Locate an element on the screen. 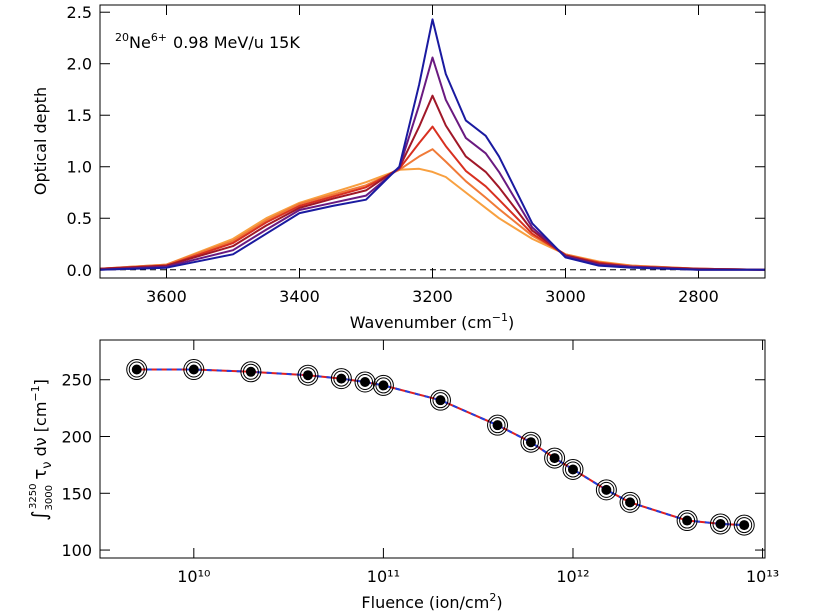 The image size is (830, 612). y-tick-label: 250 is located at coordinates (76, 380).